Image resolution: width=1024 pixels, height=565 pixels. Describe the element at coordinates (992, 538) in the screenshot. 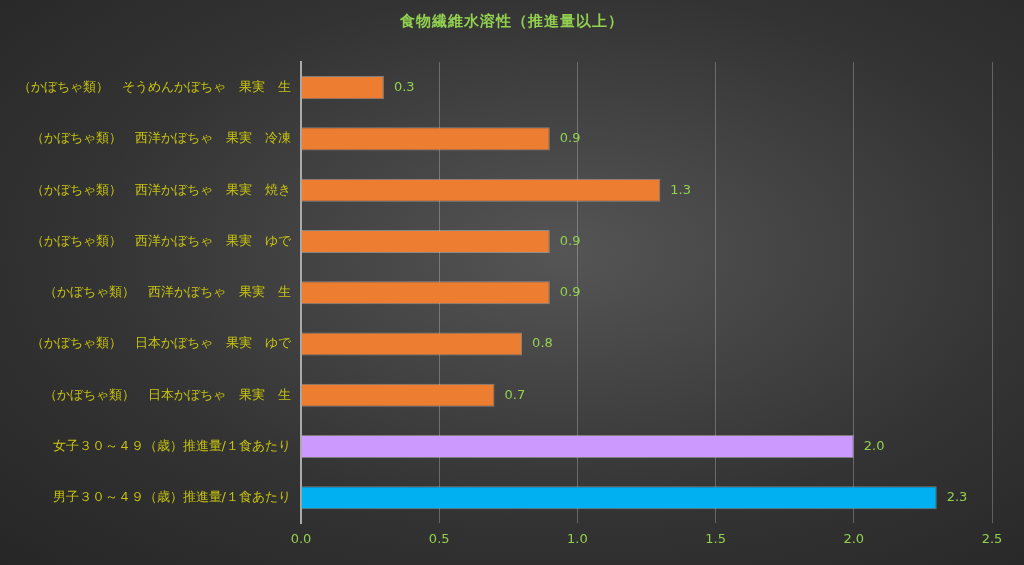

I see `x-tick-label: 2.5` at that location.